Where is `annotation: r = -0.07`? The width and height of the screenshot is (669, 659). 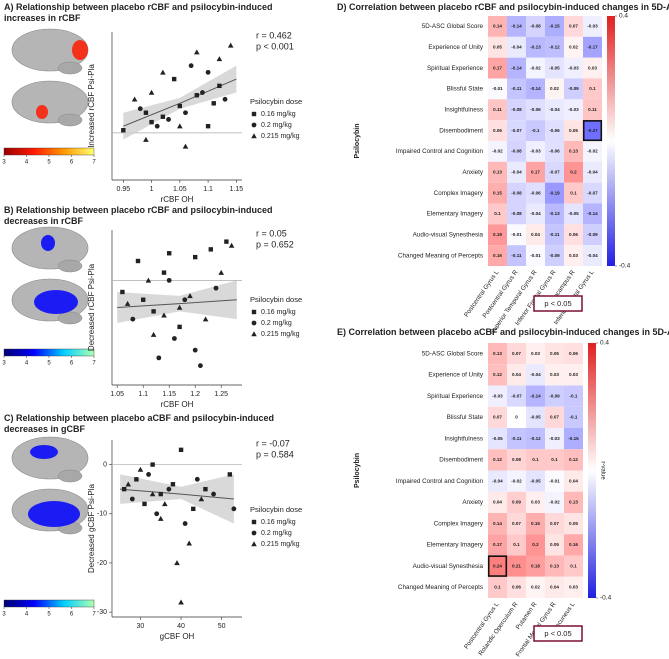
annotation: r = -0.07 is located at coordinates (273, 443).